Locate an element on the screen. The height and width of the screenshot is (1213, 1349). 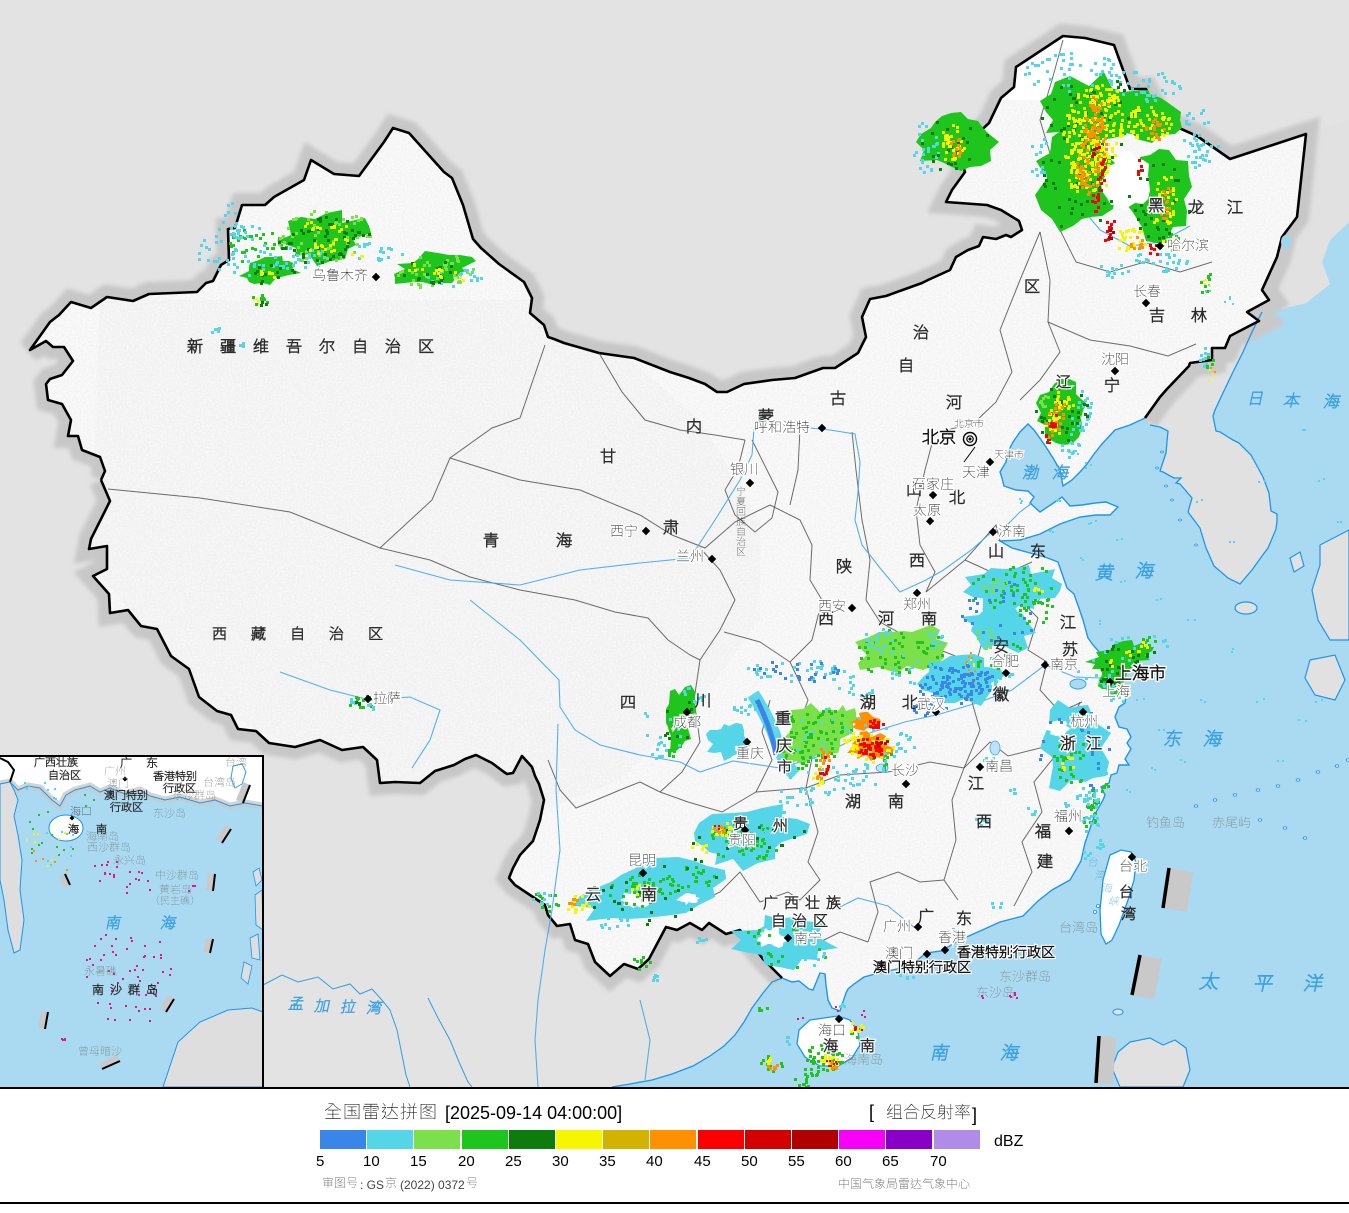
svg-text: 70 is located at coordinates (938, 1161).